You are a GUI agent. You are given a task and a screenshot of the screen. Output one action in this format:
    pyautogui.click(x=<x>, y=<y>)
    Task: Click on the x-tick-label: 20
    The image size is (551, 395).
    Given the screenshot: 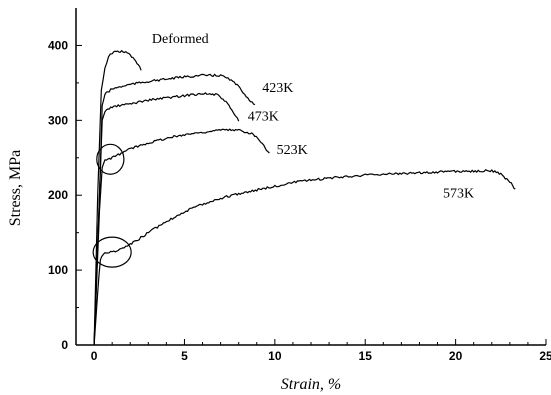 What is the action you would take?
    pyautogui.click(x=456, y=356)
    